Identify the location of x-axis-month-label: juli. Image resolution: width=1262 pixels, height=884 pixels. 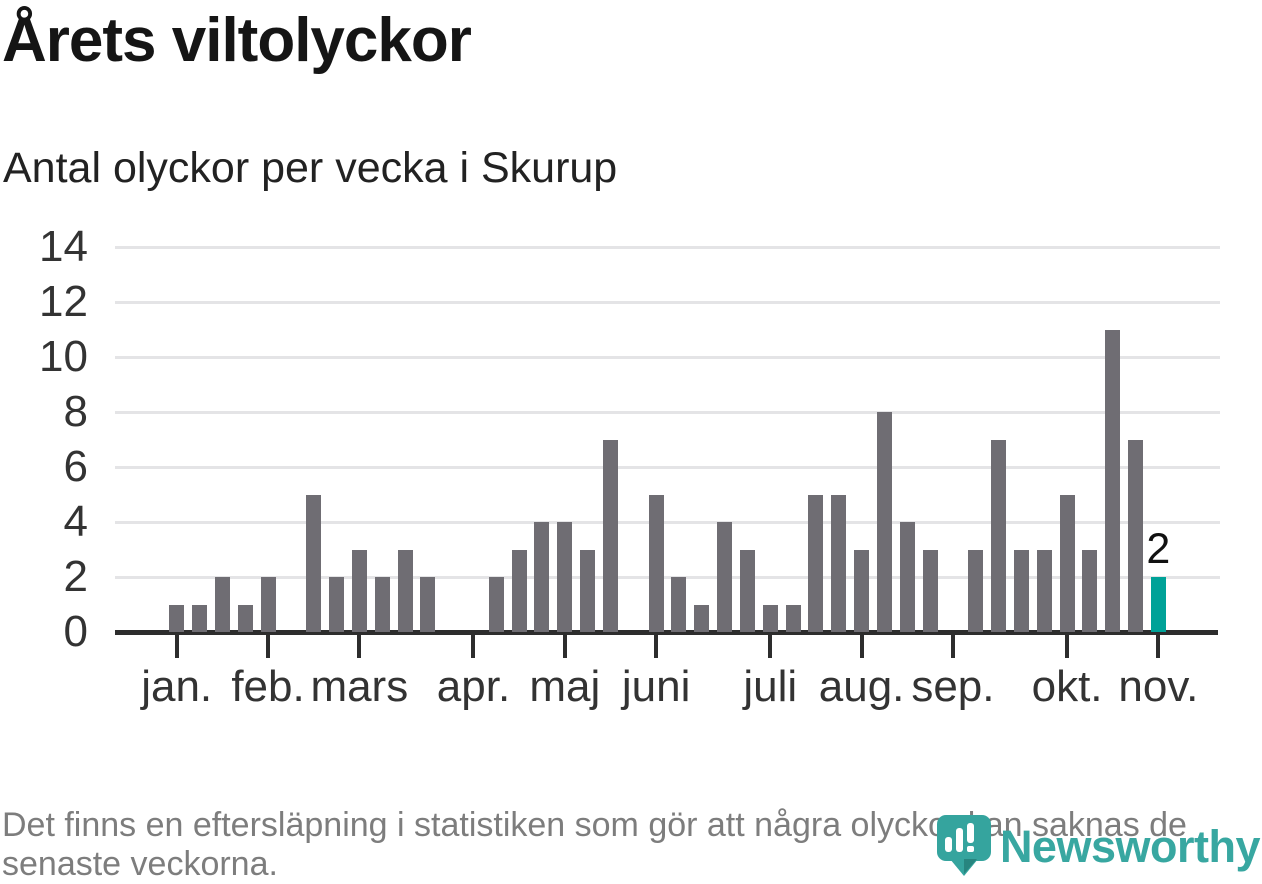
(770, 686).